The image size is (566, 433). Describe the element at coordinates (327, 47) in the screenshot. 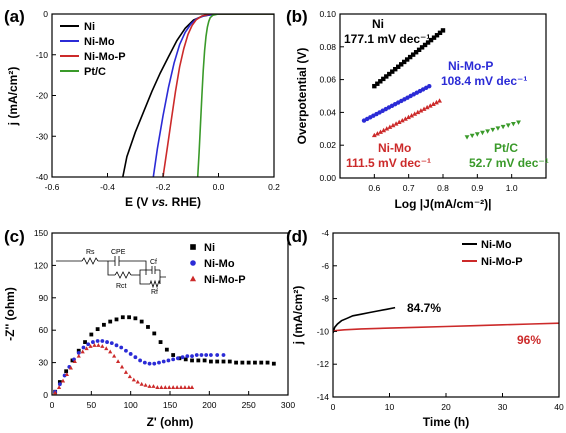

I see `y-tick-label: 0.08` at that location.